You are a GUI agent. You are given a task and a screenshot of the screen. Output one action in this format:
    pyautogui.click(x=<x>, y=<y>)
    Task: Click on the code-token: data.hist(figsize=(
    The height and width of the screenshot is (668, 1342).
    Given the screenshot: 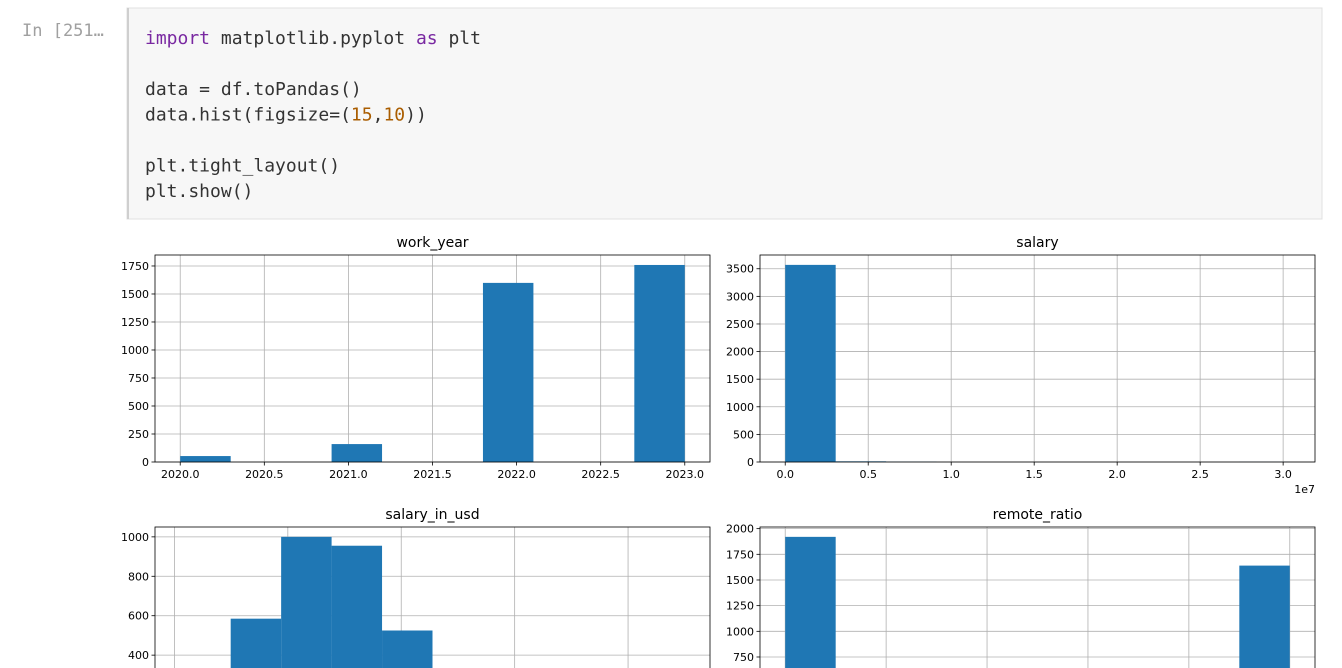 What is the action you would take?
    pyautogui.click(x=248, y=115)
    